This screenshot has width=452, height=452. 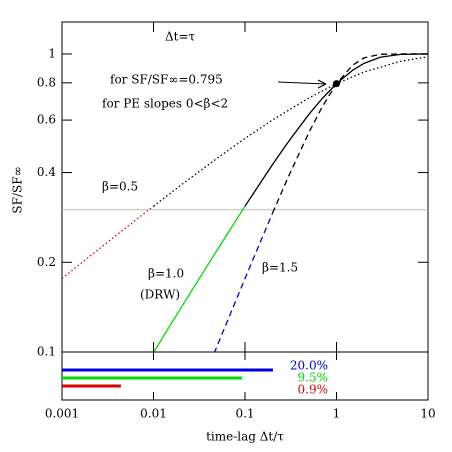 I want to click on y-axis-label: SF/SF∞, so click(x=18, y=189).